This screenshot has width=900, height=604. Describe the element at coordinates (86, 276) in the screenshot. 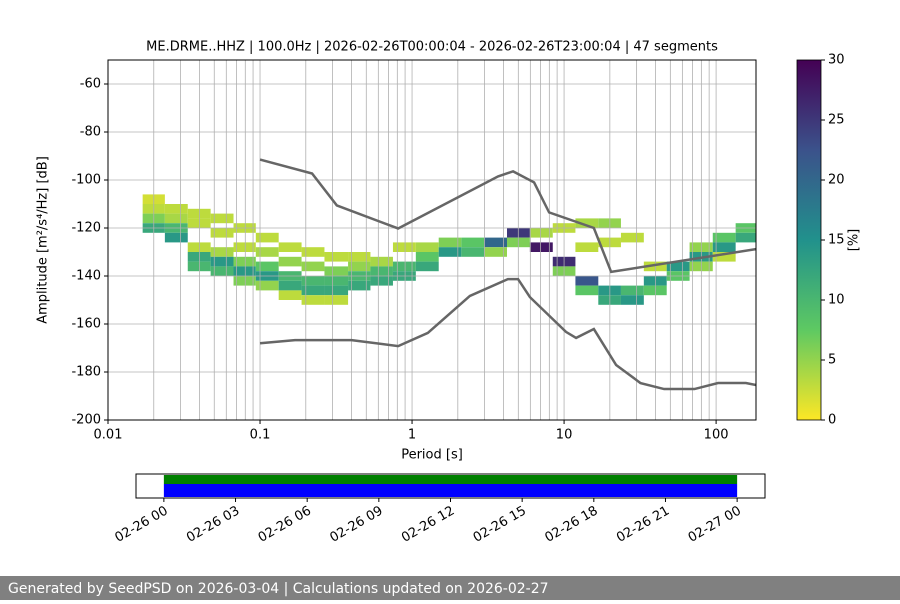

I see `y-tick-label: -140` at that location.